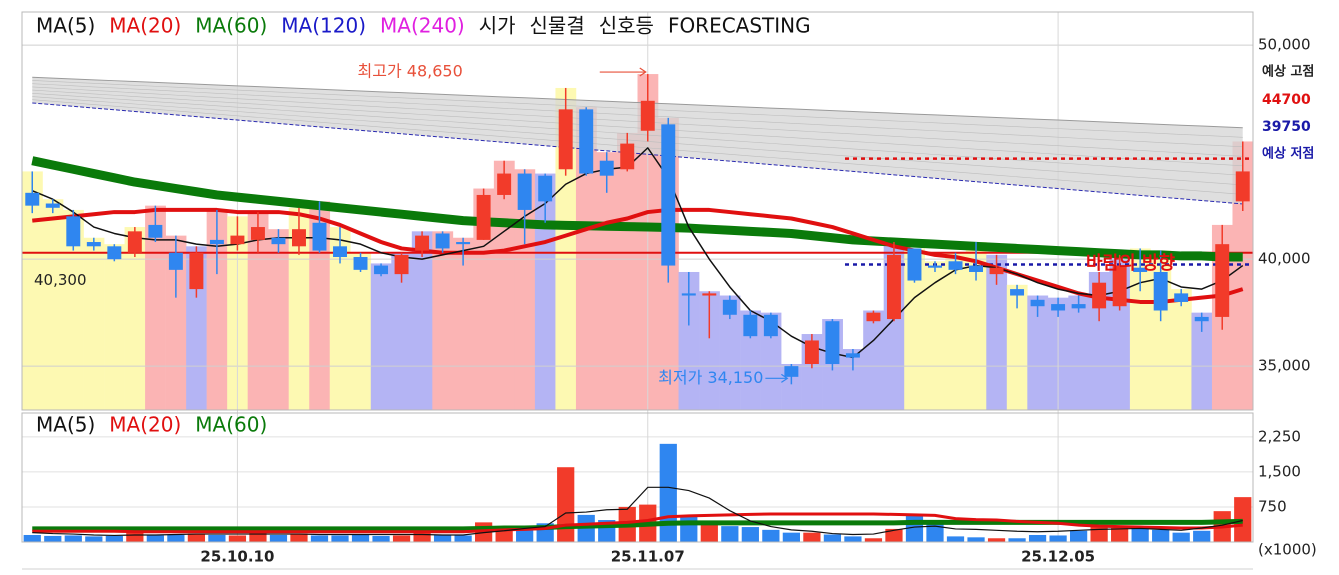 Image resolution: width=1339 pixels, height=575 pixels. I want to click on legend-entry: 신물결, so click(557, 26).